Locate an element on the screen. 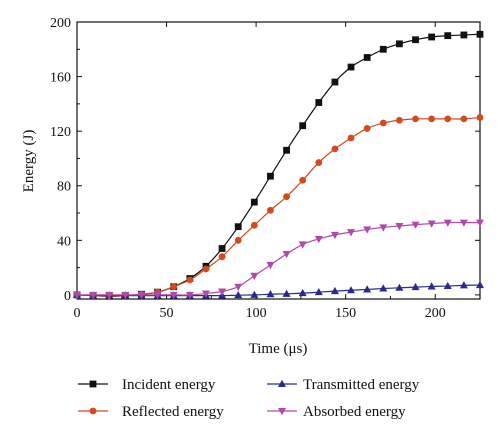 The width and height of the screenshot is (500, 439). legend-label: Incident energy is located at coordinates (169, 385).